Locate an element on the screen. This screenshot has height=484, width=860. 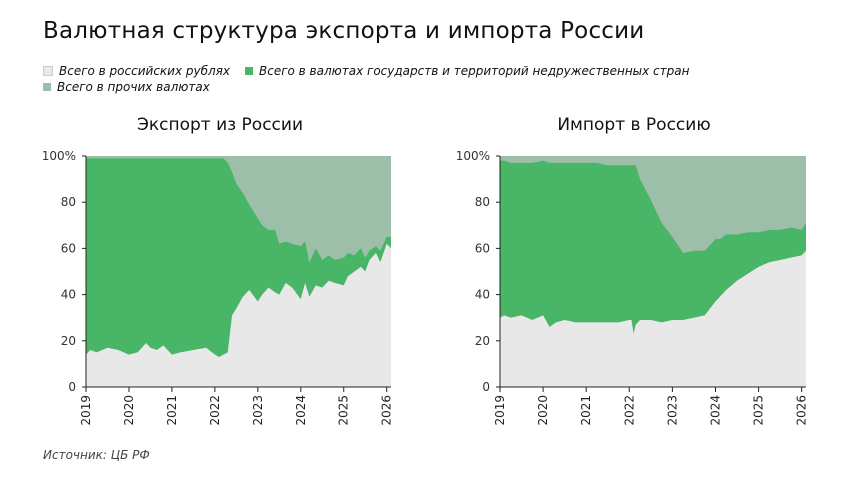
y-tick-label-export: 80 is located at coordinates (68, 202).